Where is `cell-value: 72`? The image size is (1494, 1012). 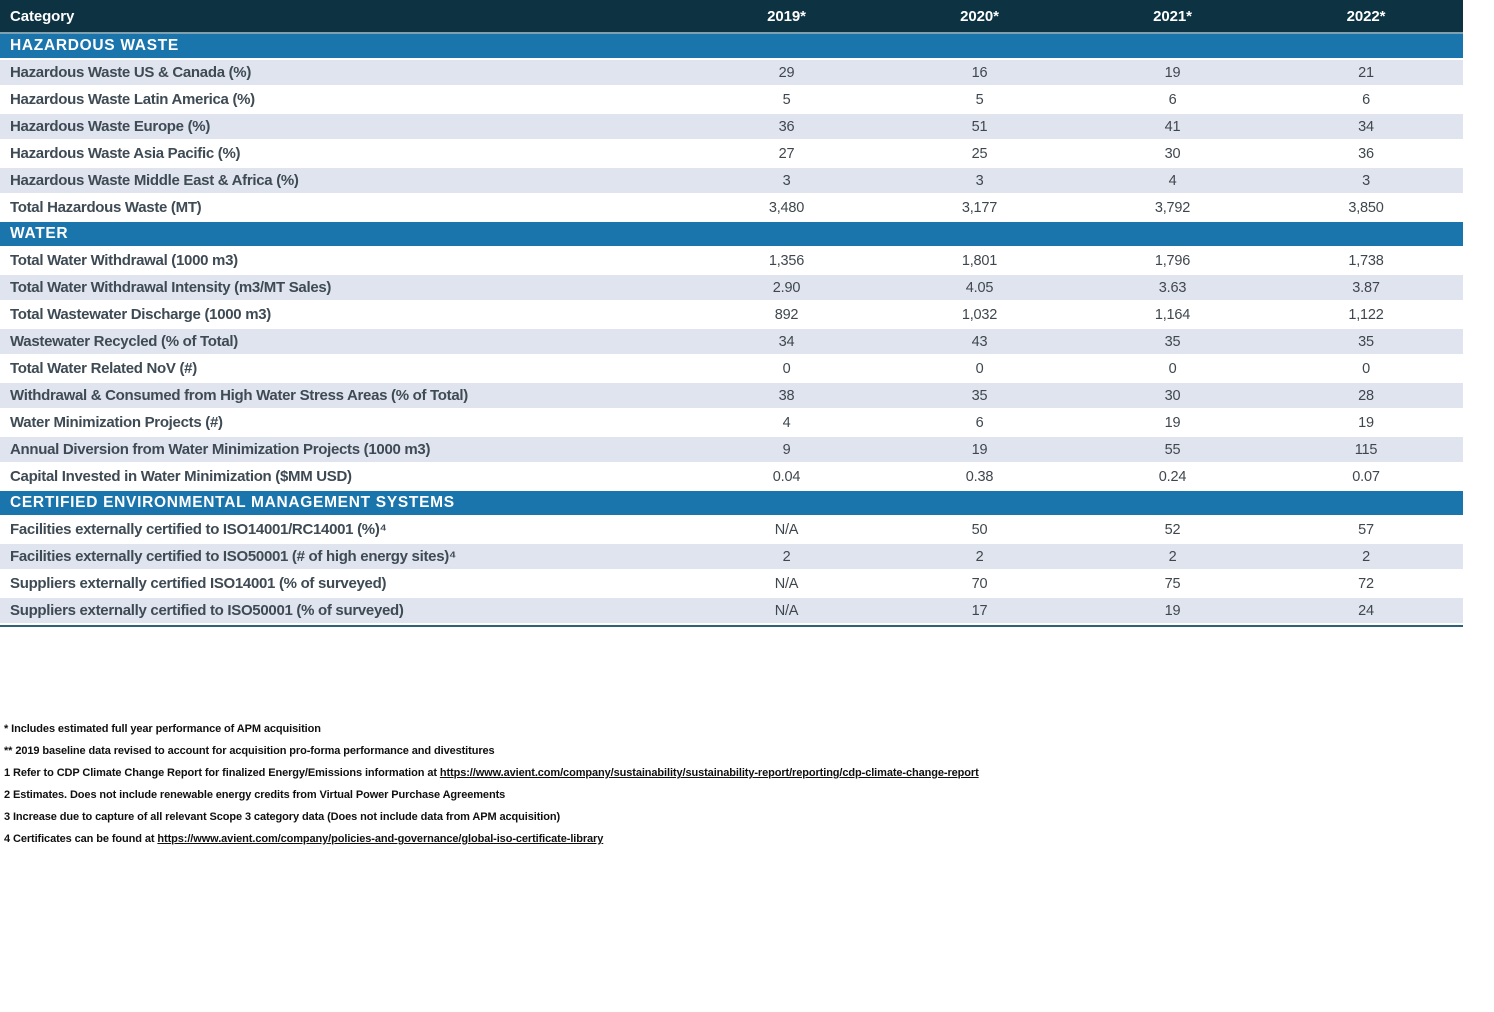 cell-value: 72 is located at coordinates (1366, 584).